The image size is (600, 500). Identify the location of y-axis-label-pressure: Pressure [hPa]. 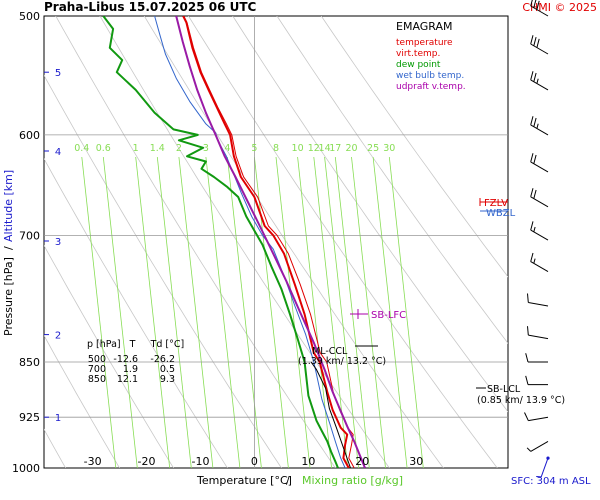
(8, 296).